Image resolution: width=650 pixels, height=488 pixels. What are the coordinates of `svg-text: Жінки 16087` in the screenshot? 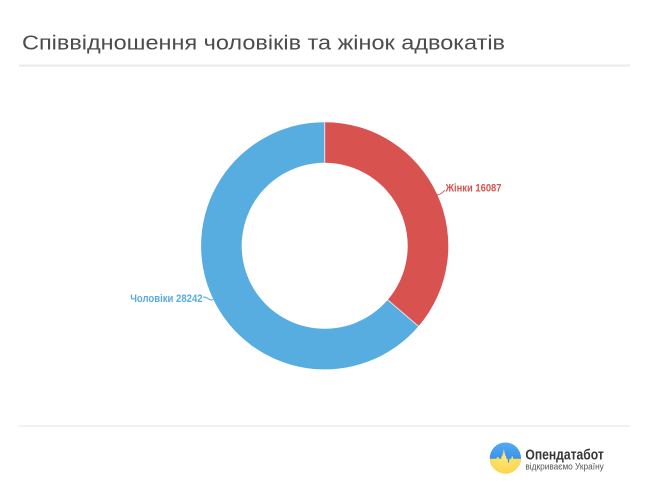 It's located at (473, 189).